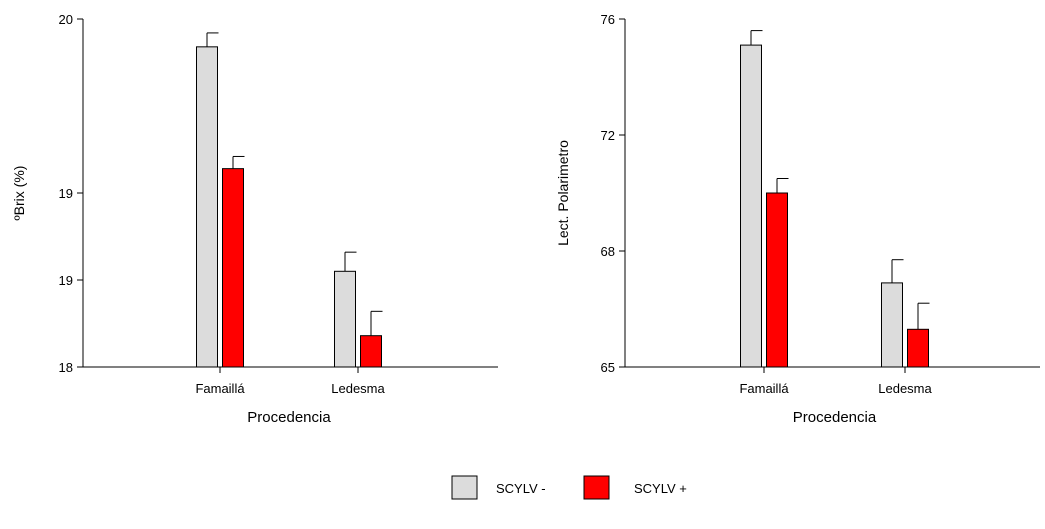 The width and height of the screenshot is (1045, 529). What do you see at coordinates (608, 367) in the screenshot?
I see `y-tick-label: 65` at bounding box center [608, 367].